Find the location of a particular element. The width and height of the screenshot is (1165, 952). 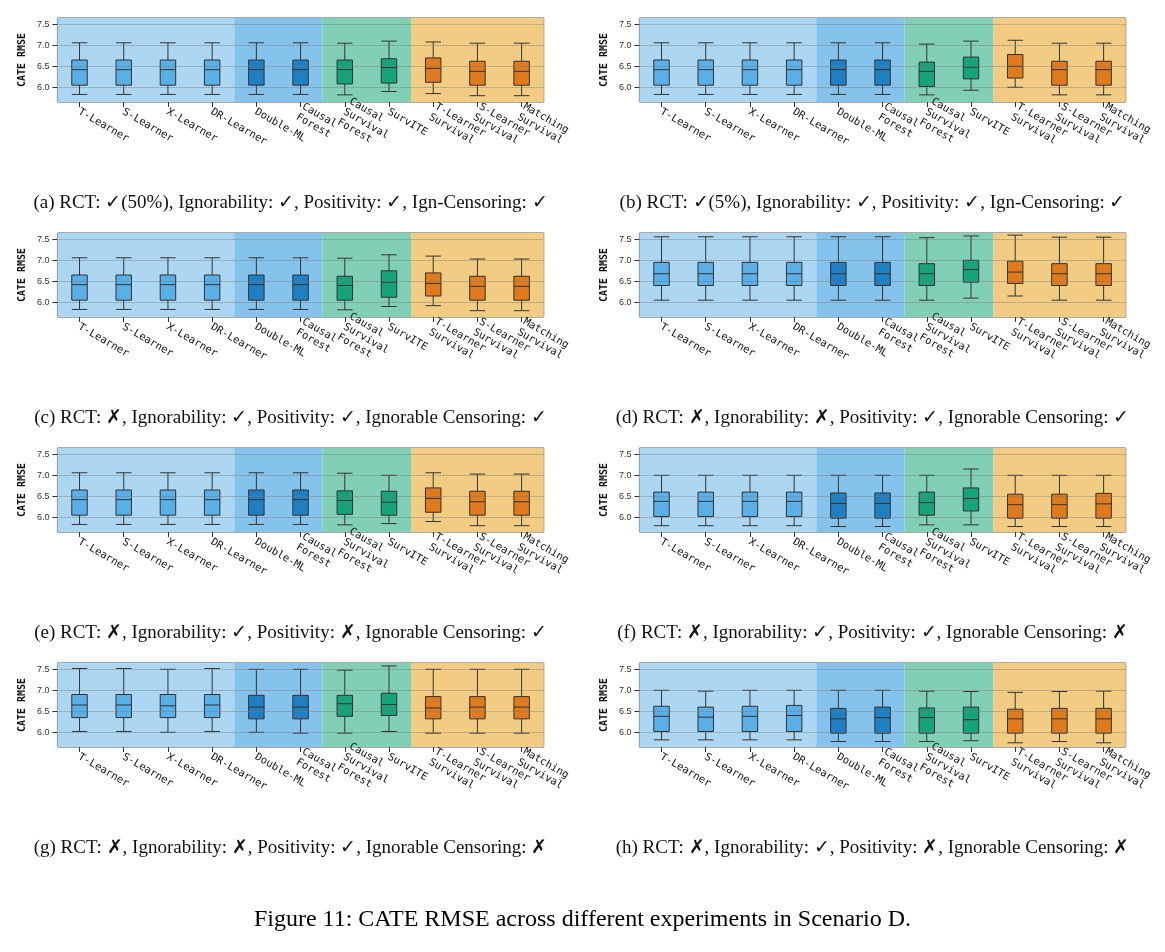

text: (g) RCT: ✗, Ignorability: ✗, Positivity: ✓, Ignorable Censoring: ✗ is located at coordinates (290, 847).